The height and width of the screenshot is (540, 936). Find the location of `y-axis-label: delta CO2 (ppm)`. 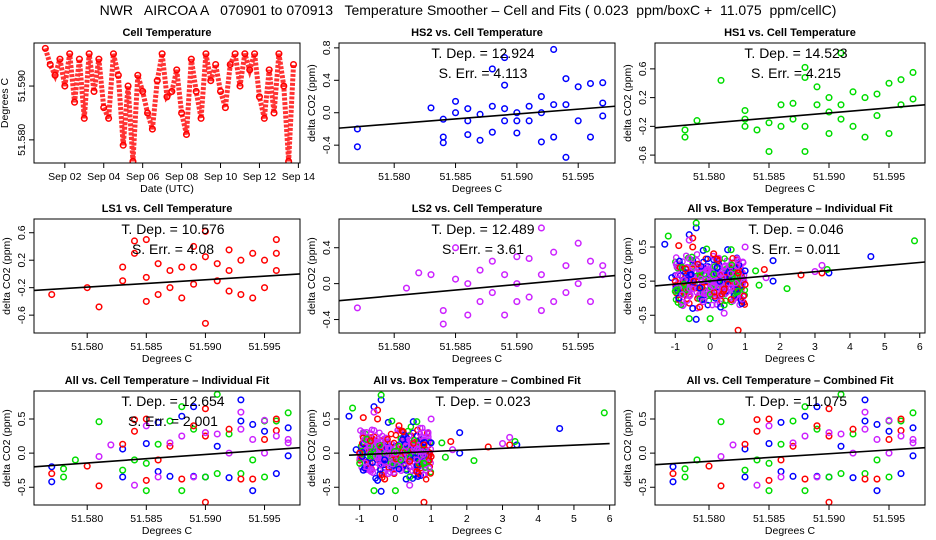

y-axis-label: delta CO2 (ppm) is located at coordinates (7, 448).